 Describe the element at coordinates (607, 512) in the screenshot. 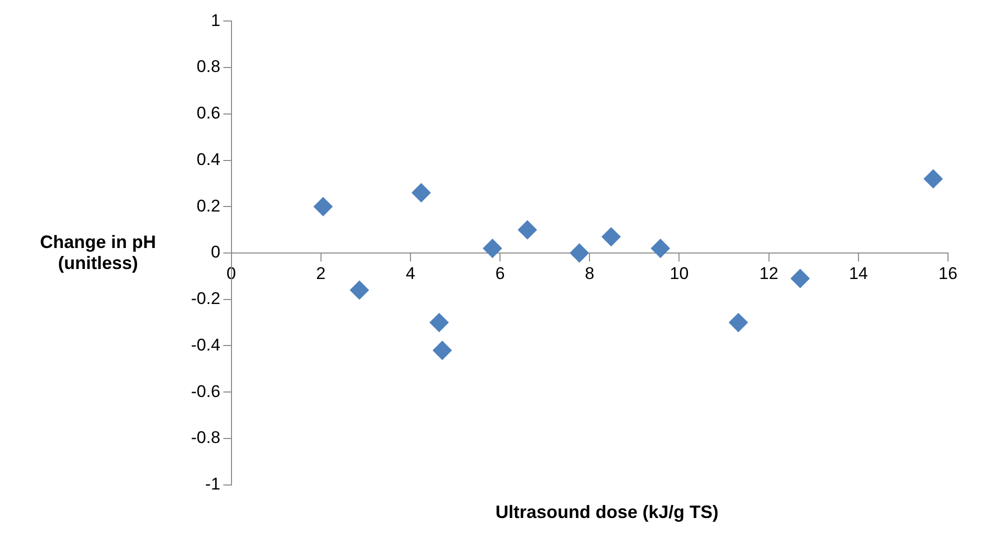

I see `x-axis-title: Ultrasound dose (kJ/g TS)` at that location.